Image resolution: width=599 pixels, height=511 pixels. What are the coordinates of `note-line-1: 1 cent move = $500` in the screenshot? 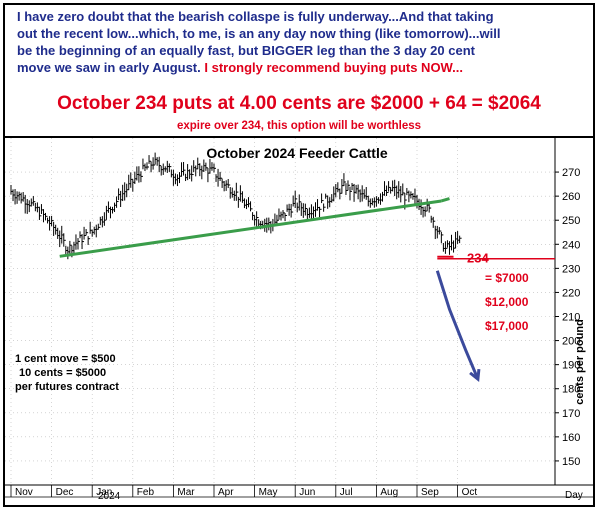 It's located at (65, 359).